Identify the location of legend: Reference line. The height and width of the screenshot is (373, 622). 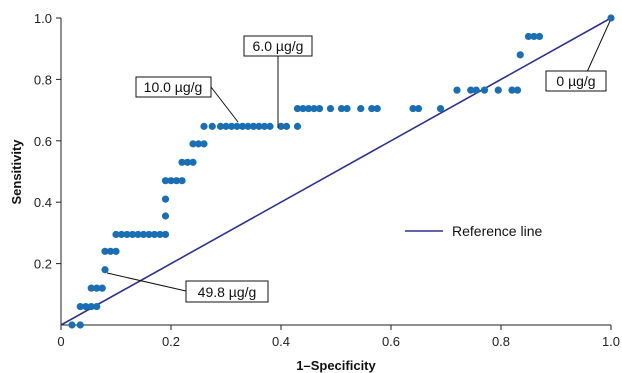
(473, 231).